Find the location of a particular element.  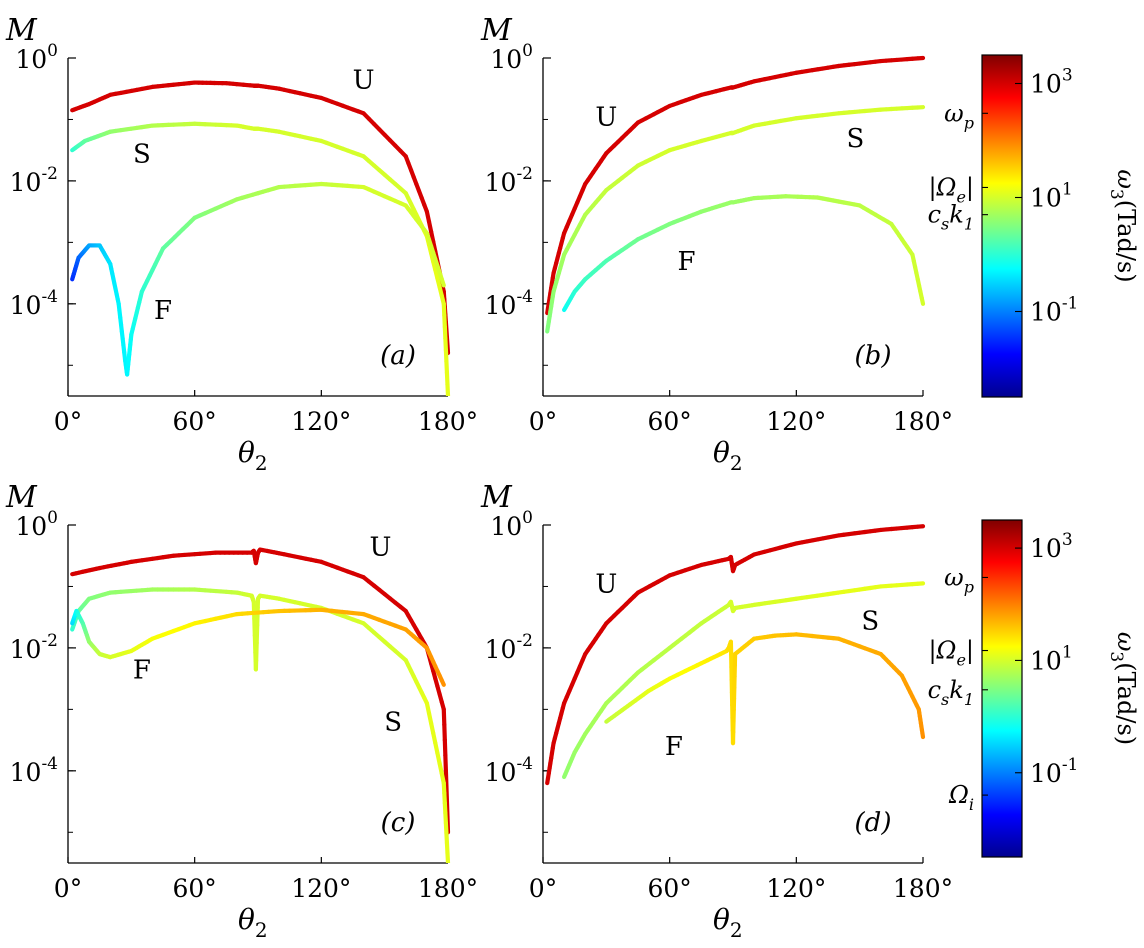

panel-label: (c) is located at coordinates (398, 823).